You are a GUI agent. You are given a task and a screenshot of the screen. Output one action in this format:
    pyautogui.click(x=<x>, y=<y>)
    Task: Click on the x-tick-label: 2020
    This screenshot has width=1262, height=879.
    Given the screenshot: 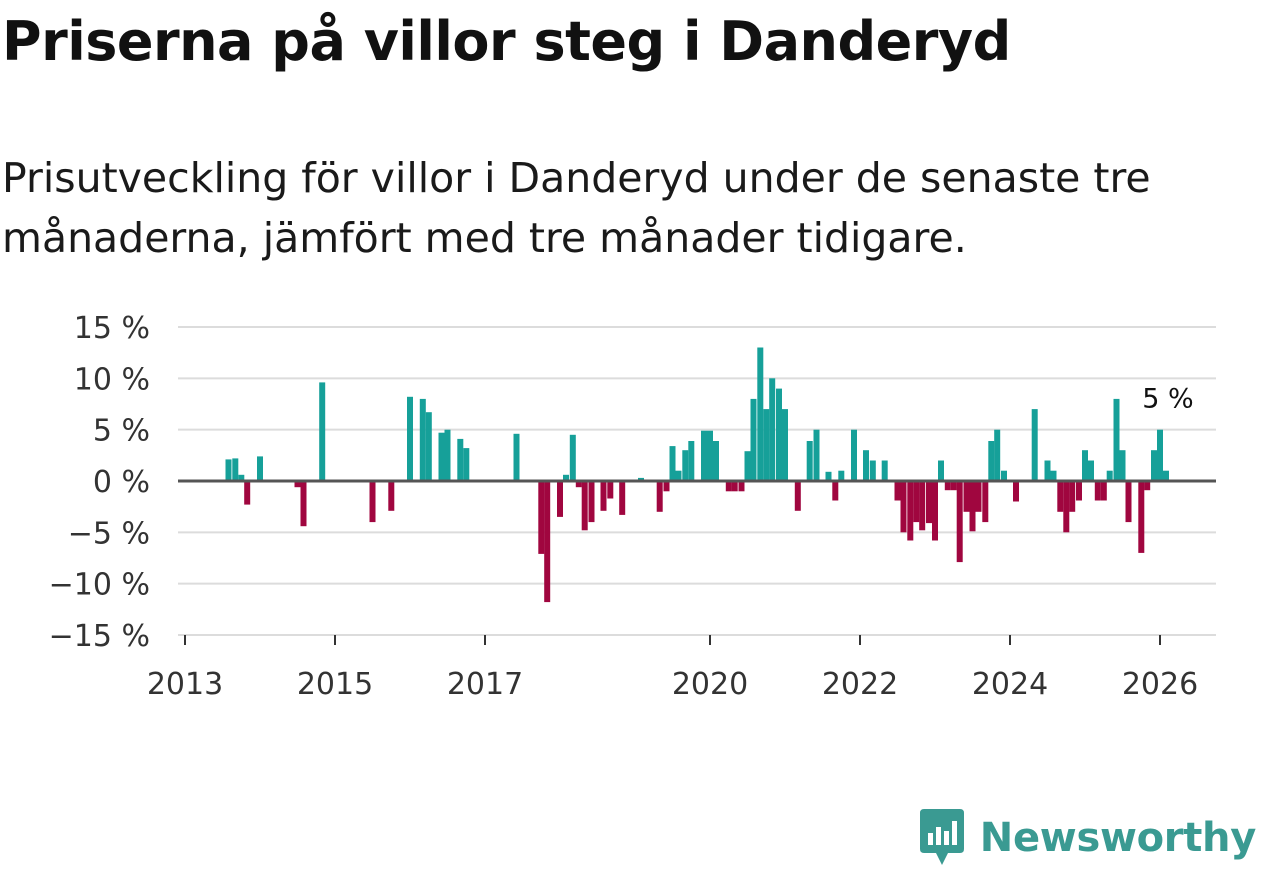 What is the action you would take?
    pyautogui.click(x=710, y=683)
    